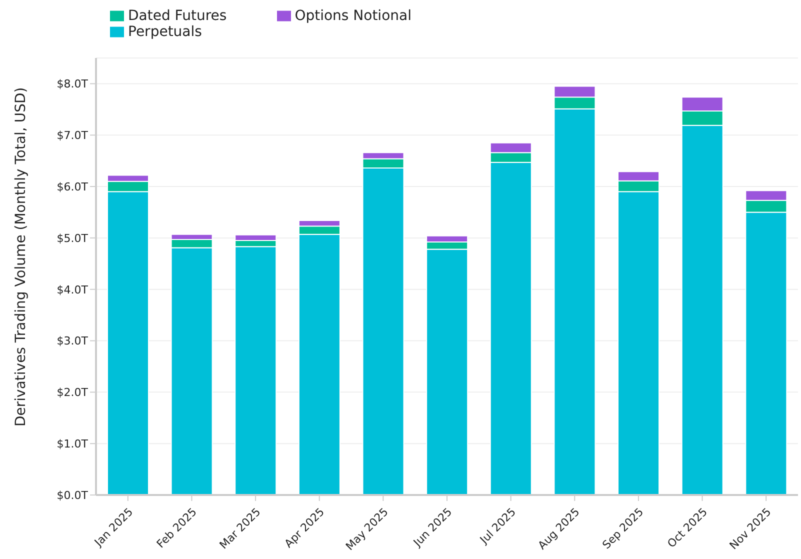 The image size is (801, 559). Describe the element at coordinates (72, 393) in the screenshot. I see `y-tick-label: $2.0T` at that location.